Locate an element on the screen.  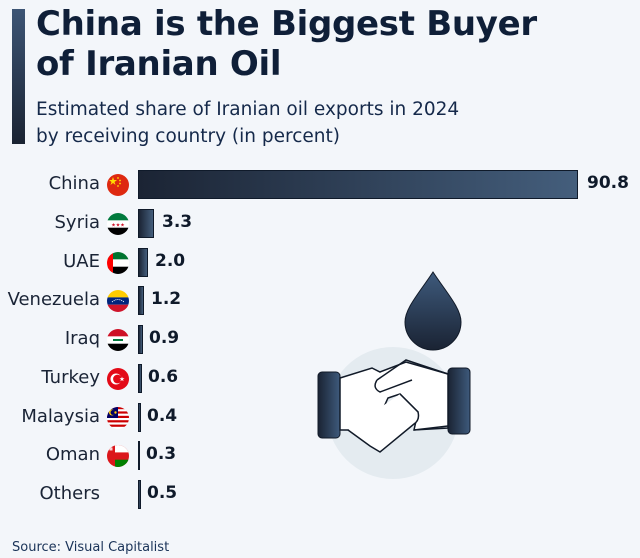
country-label: Oman is located at coordinates (72, 454).